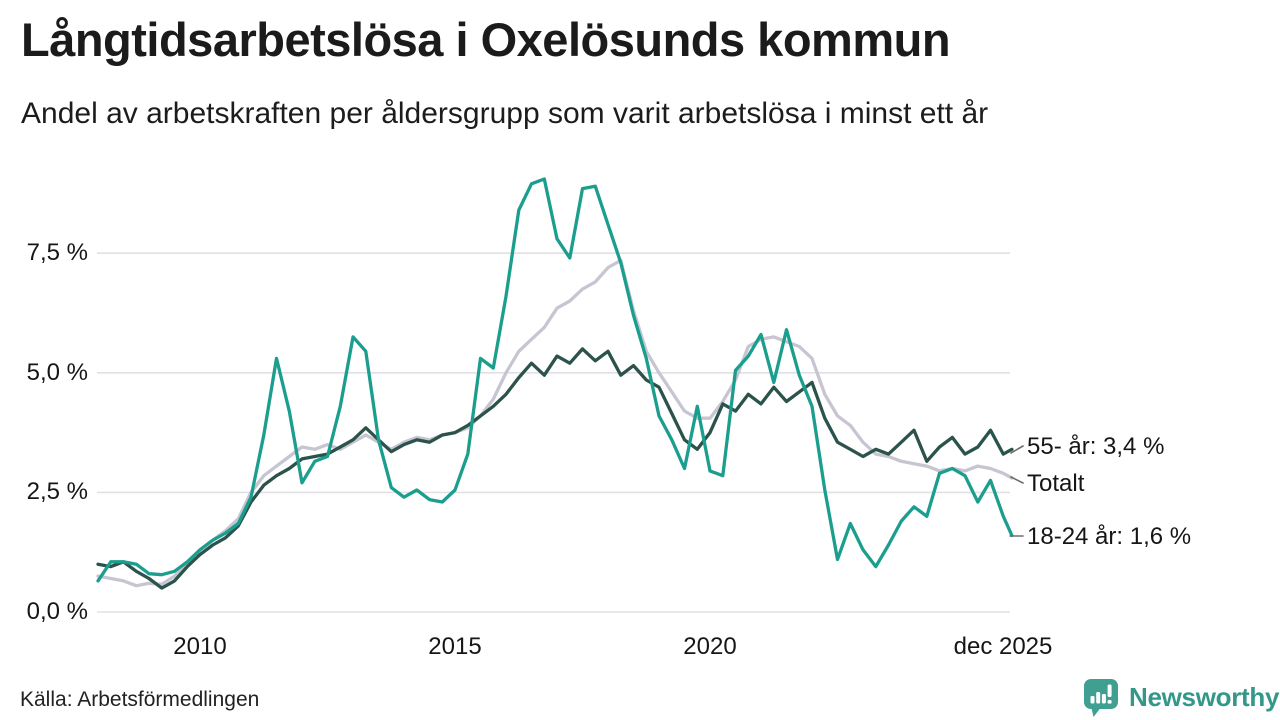 This screenshot has width=1280, height=720. Describe the element at coordinates (1096, 446) in the screenshot. I see `series-label-55plus: 55- år: 3,4 %` at that location.